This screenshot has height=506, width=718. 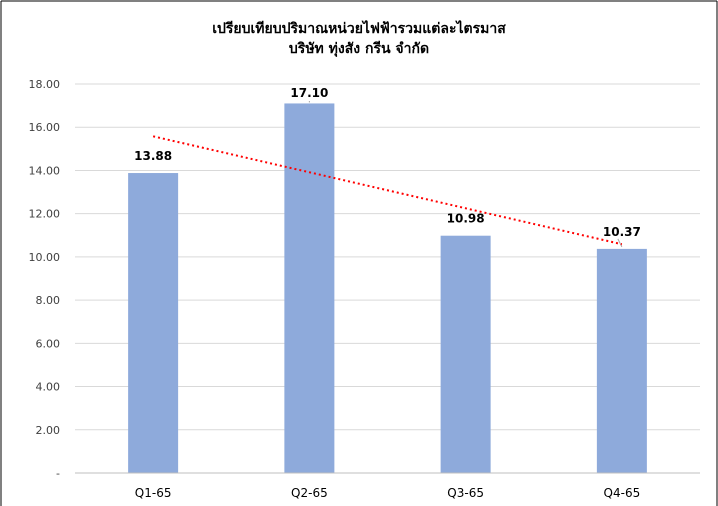 What do you see at coordinates (622, 493) in the screenshot?
I see `x-tick-label: Q4-65` at bounding box center [622, 493].